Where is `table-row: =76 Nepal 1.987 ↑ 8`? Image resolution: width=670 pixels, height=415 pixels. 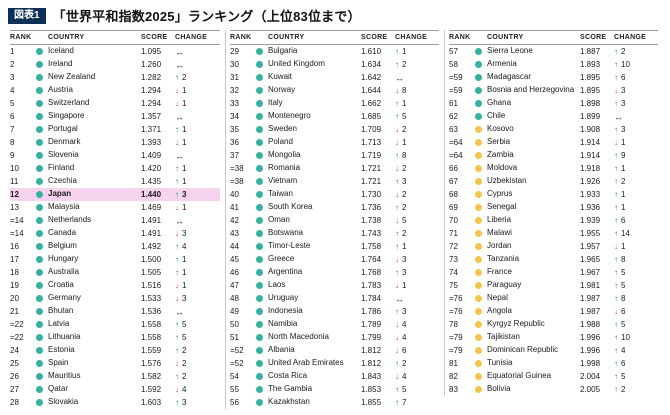 table-row: =76 Nepal 1.987 ↑ 8 is located at coordinates (553, 298).